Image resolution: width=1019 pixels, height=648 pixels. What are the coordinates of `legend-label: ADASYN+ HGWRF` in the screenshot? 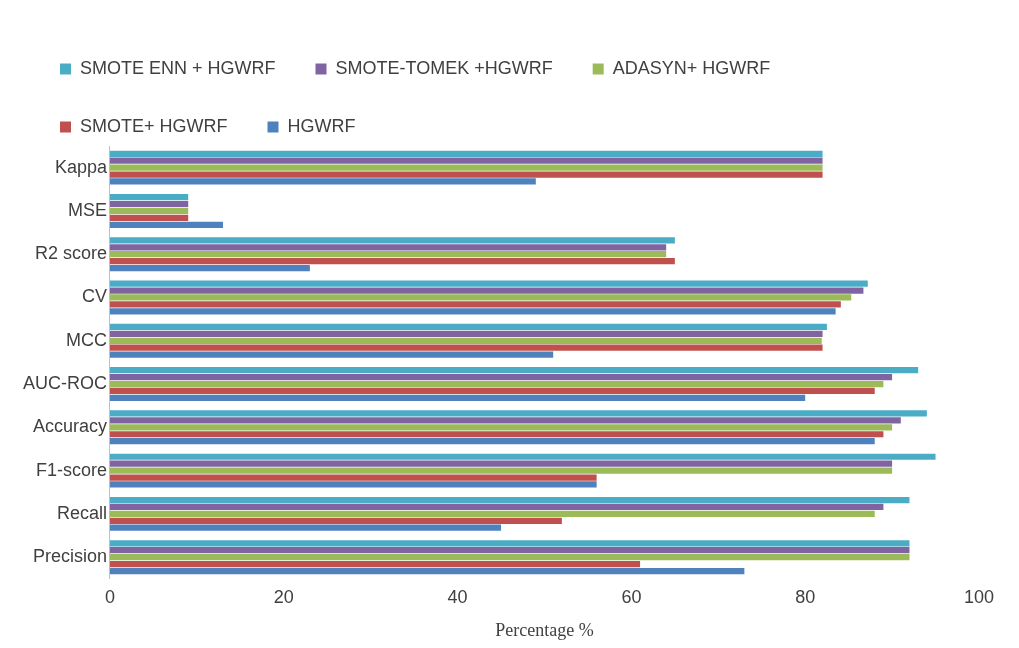 It's located at (691, 67).